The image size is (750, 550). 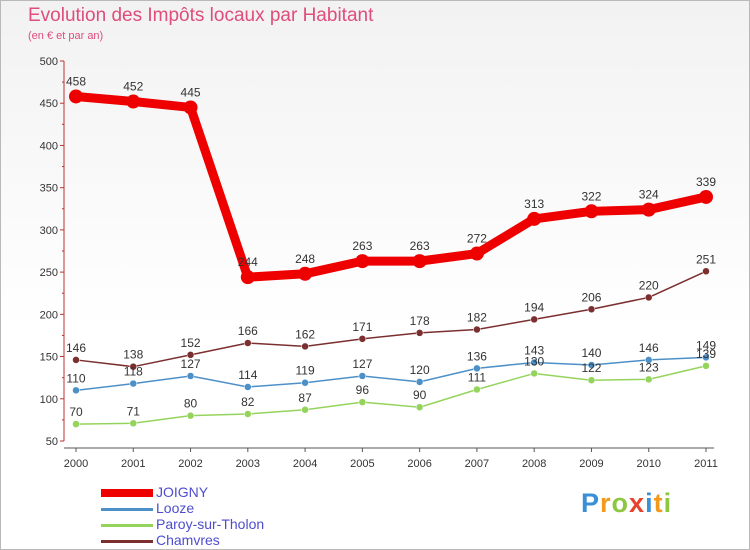 What do you see at coordinates (221, 492) in the screenshot?
I see `legend-item: JOIGNY` at bounding box center [221, 492].